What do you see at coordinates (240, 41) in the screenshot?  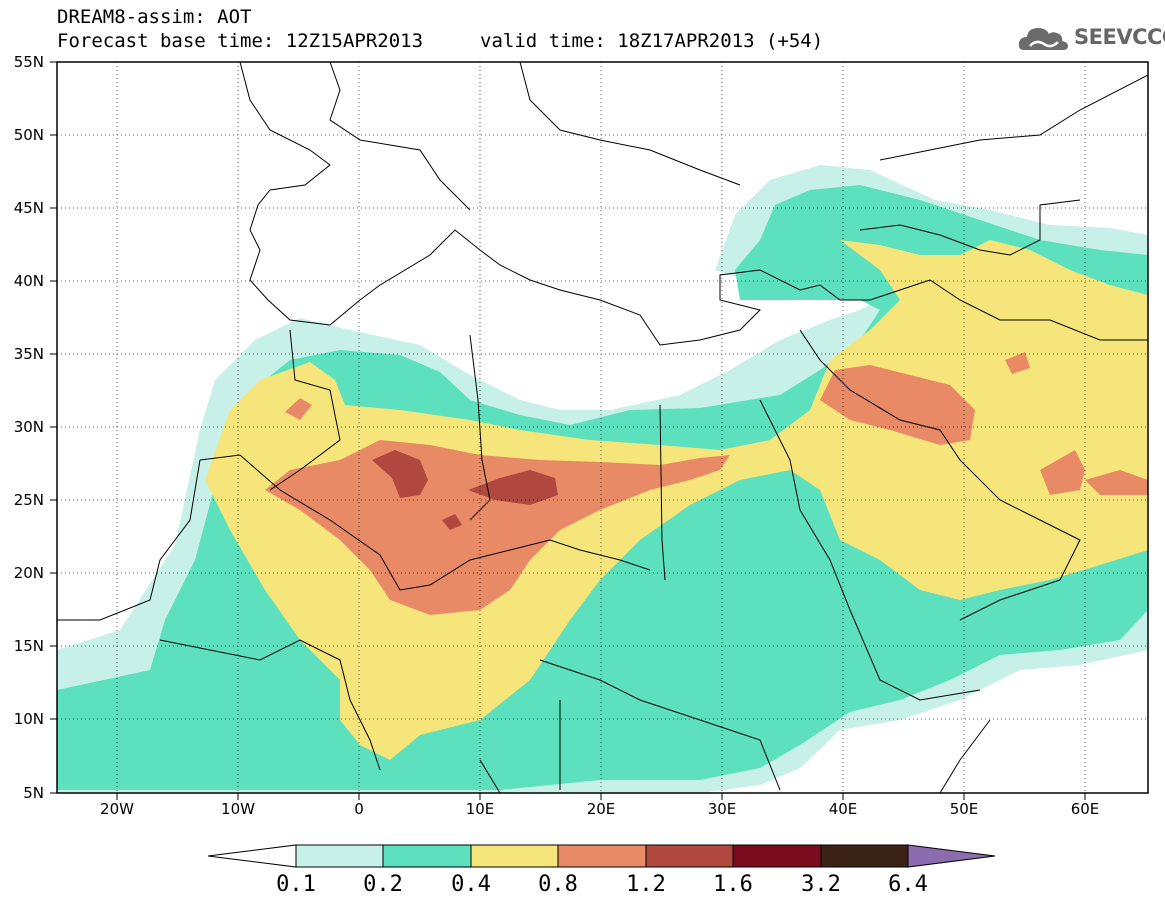 I see `forecast-base-time: Forecast base time: 12Z15APR2013` at bounding box center [240, 41].